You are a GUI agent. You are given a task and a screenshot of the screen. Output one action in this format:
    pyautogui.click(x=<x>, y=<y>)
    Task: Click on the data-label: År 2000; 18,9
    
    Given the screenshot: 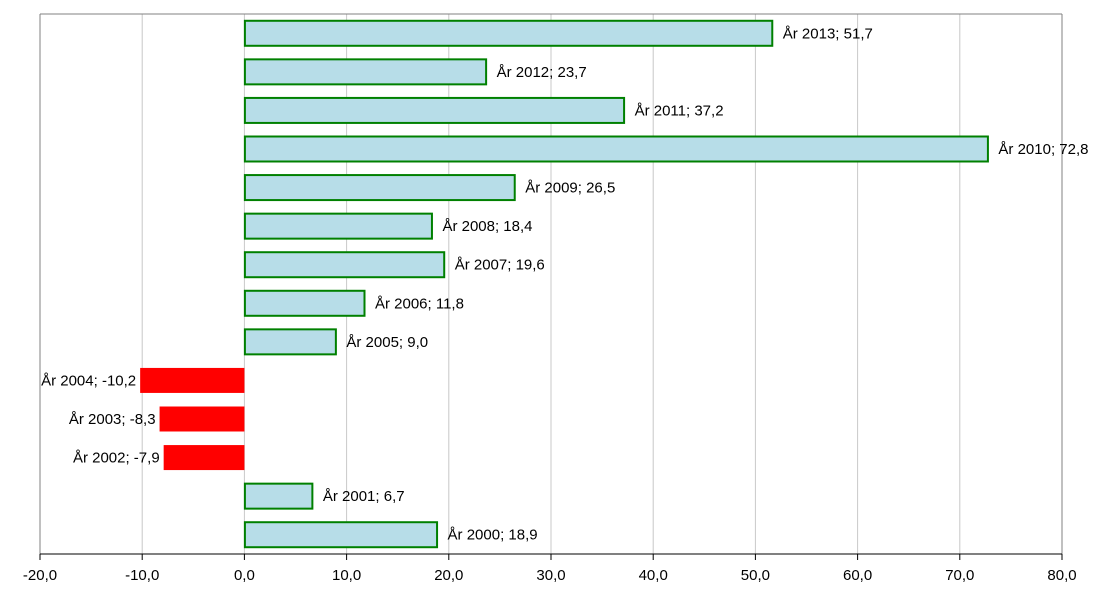 What is the action you would take?
    pyautogui.click(x=493, y=535)
    